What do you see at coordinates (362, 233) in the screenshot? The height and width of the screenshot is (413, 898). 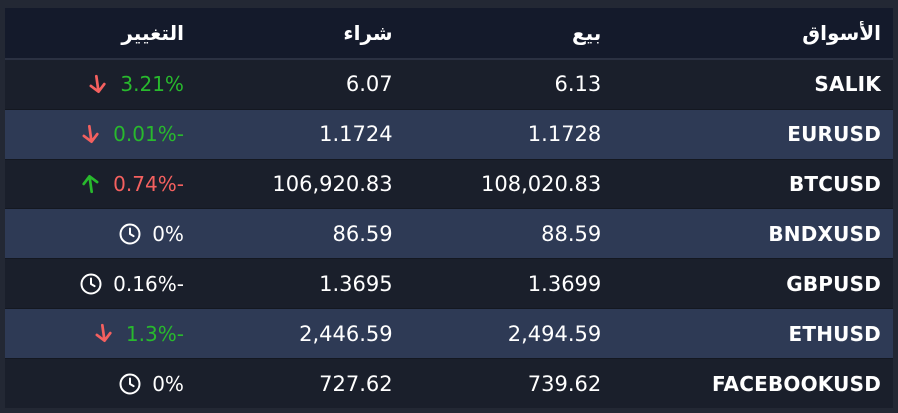 I see `buy-price: 86.59` at bounding box center [362, 233].